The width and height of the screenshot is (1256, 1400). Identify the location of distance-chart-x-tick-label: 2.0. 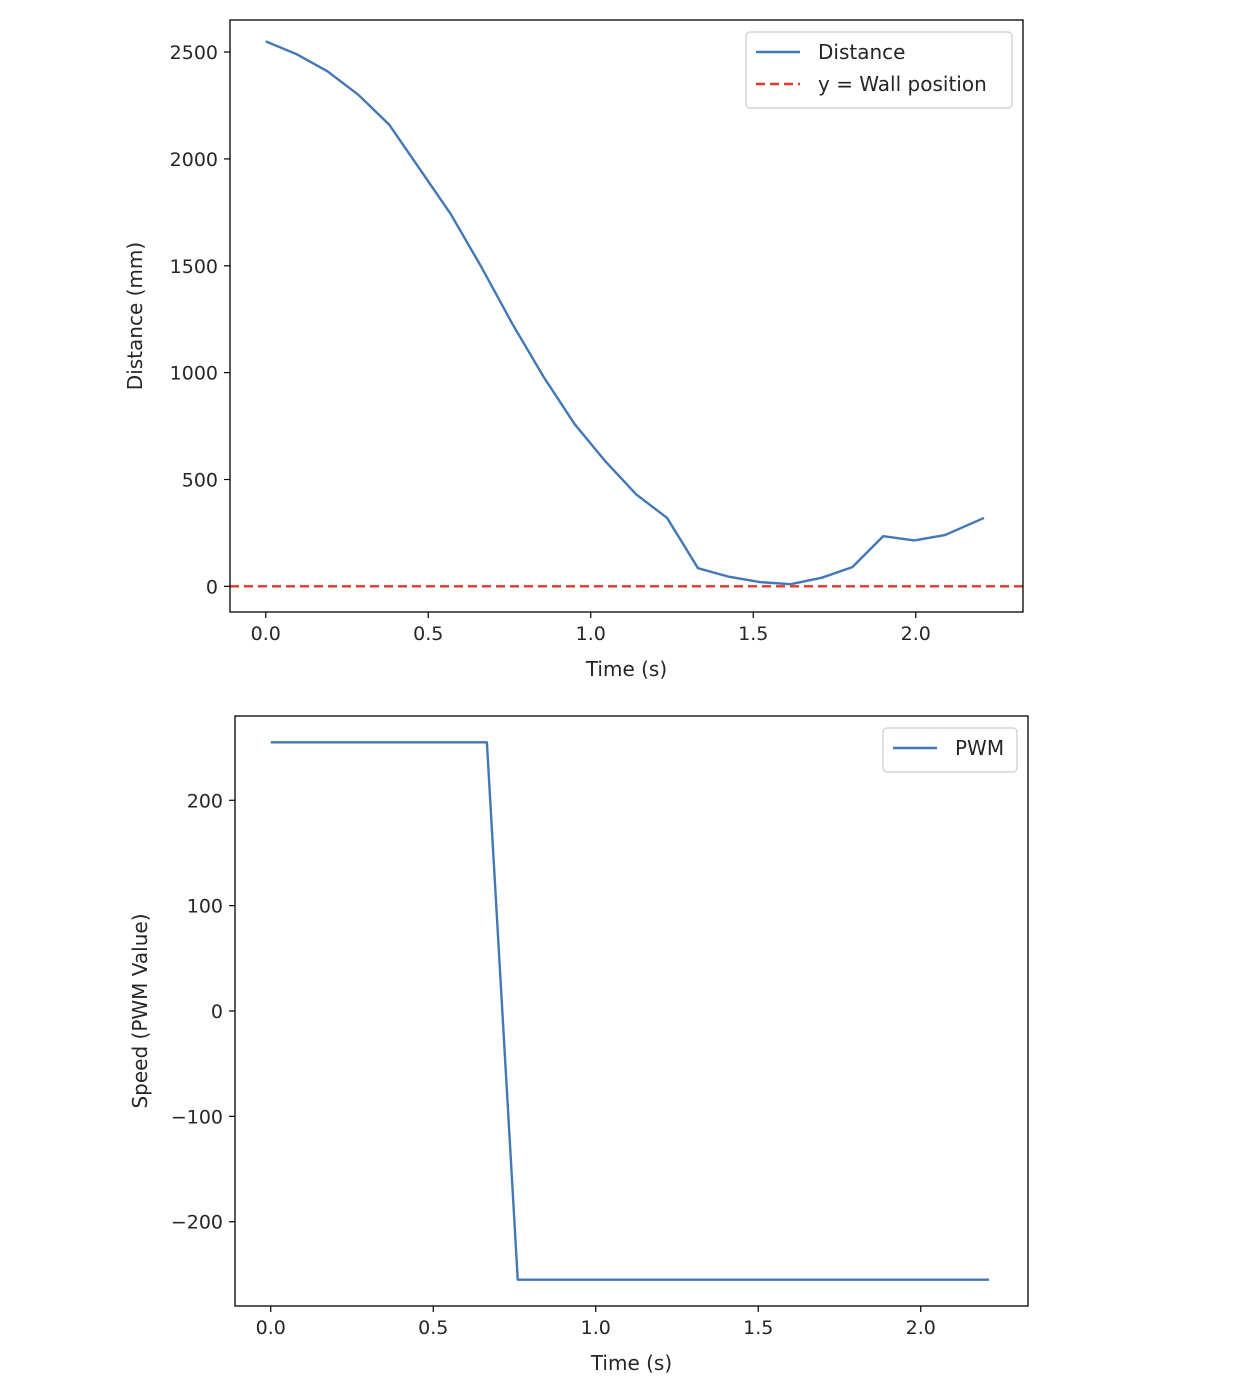
(916, 634).